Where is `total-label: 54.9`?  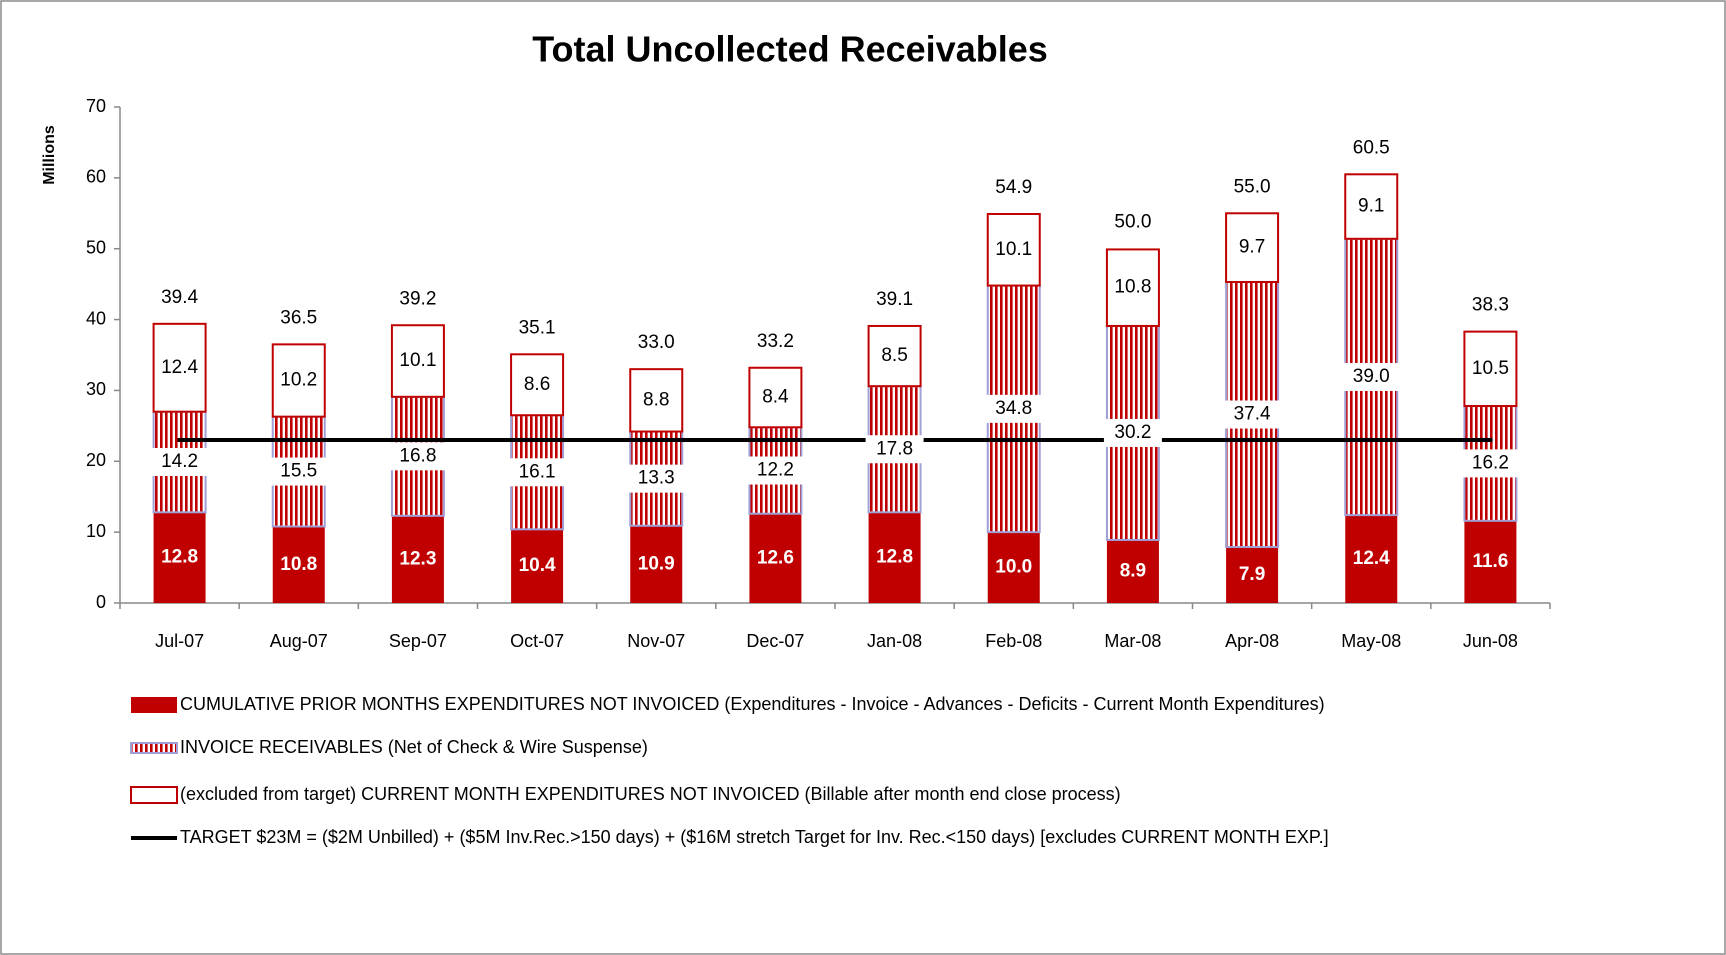
total-label: 54.9 is located at coordinates (1013, 187).